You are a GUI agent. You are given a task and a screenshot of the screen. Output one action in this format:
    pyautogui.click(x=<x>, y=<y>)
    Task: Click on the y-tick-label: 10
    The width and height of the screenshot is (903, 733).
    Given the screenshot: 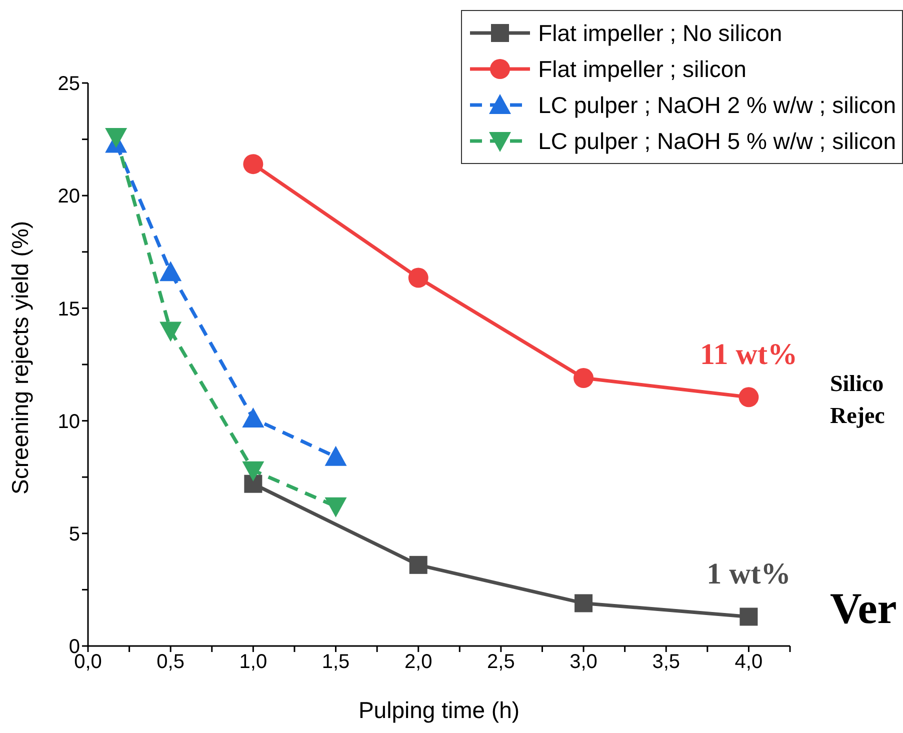 What is the action you would take?
    pyautogui.click(x=69, y=421)
    